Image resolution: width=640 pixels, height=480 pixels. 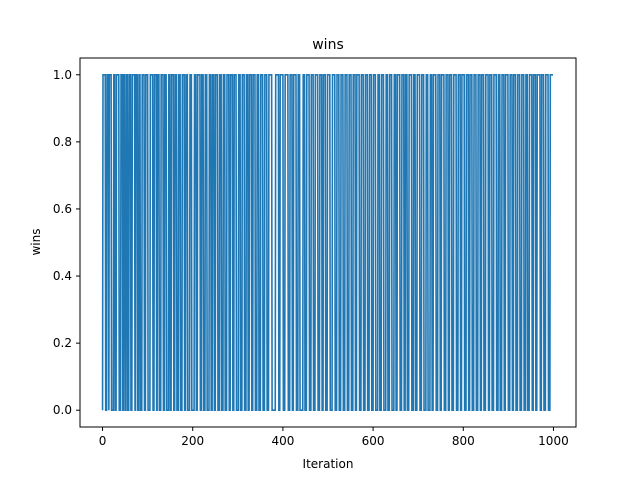 What do you see at coordinates (103, 441) in the screenshot?
I see `x-tick-label: 0` at bounding box center [103, 441].